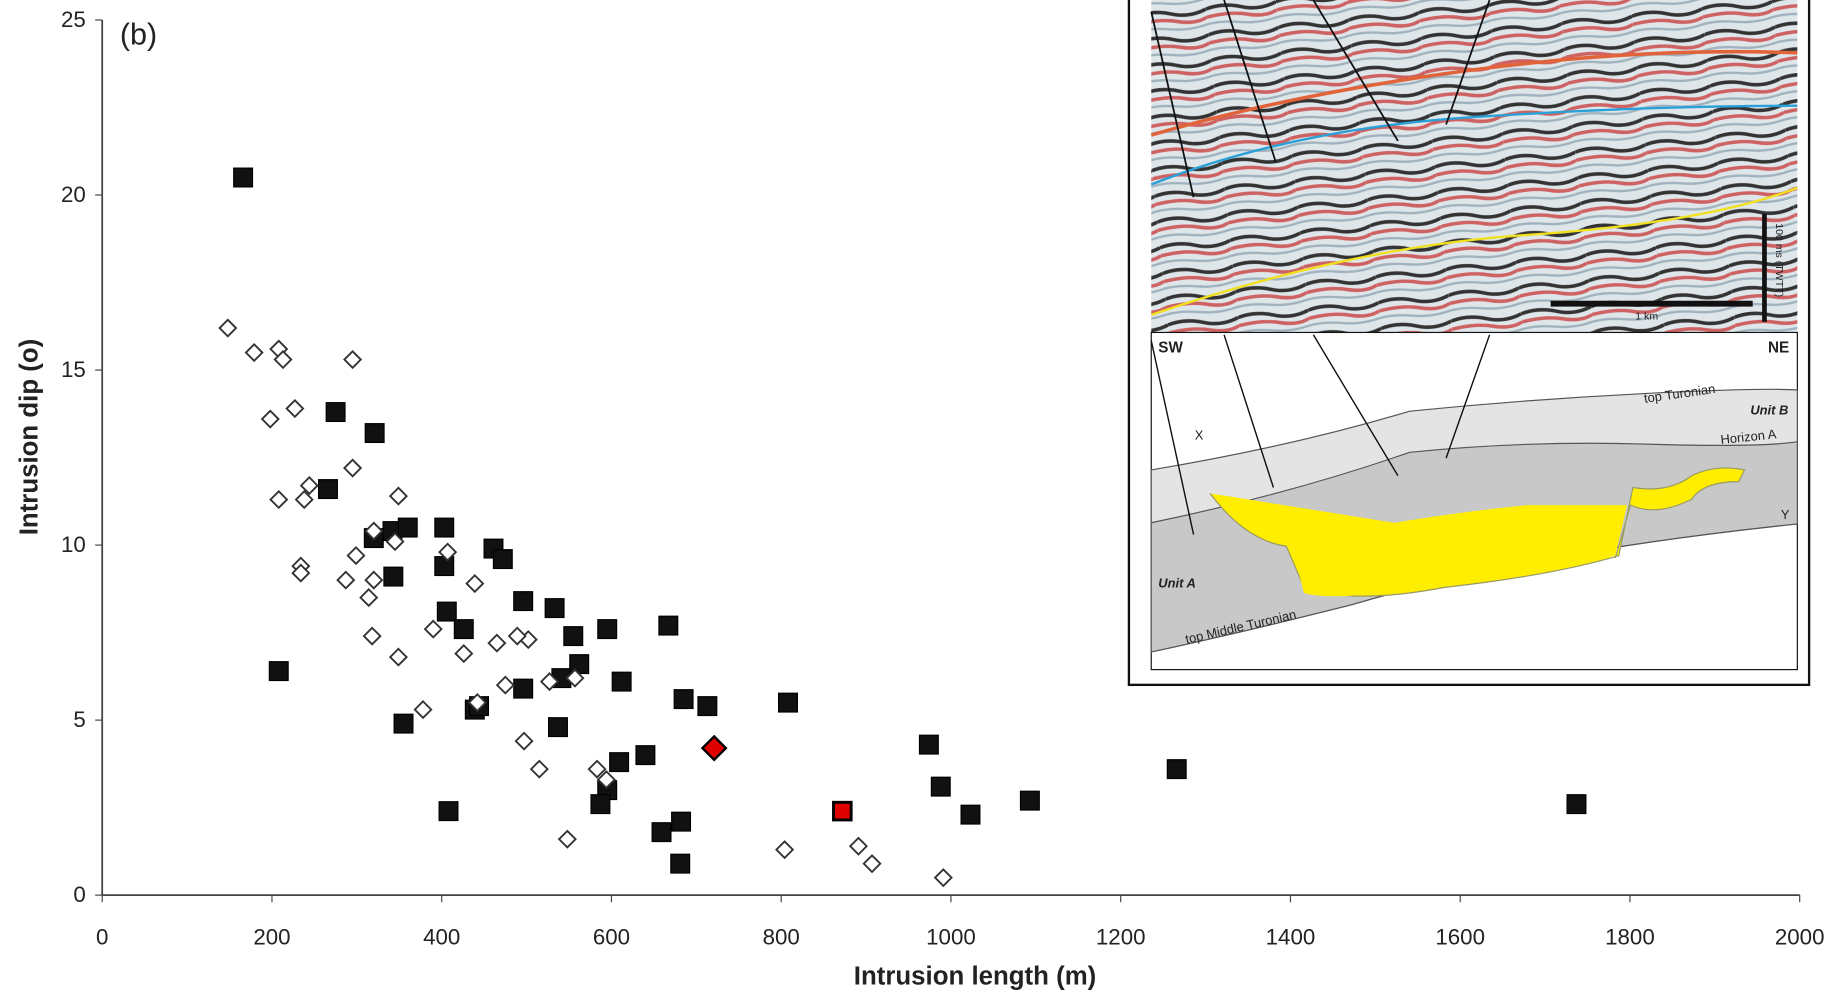 The width and height of the screenshot is (1842, 1000). Describe the element at coordinates (1291, 936) in the screenshot. I see `x-tick-label: 1400` at that location.